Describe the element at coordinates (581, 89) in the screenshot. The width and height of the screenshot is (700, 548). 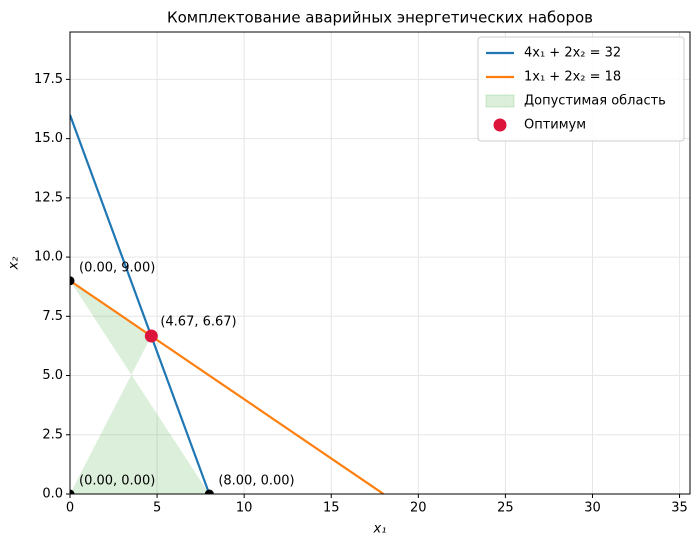
I see `legend-box` at that location.